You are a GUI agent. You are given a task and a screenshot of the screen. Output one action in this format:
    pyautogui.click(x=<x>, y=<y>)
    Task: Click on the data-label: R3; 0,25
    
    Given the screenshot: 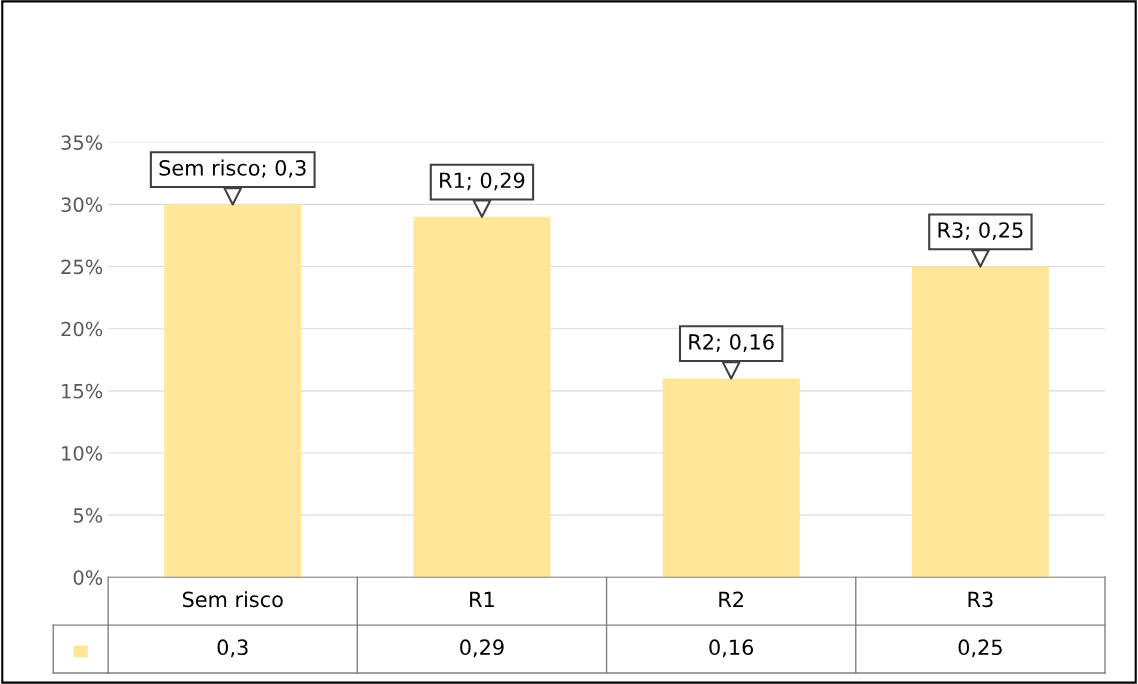 What is the action you would take?
    pyautogui.click(x=980, y=231)
    